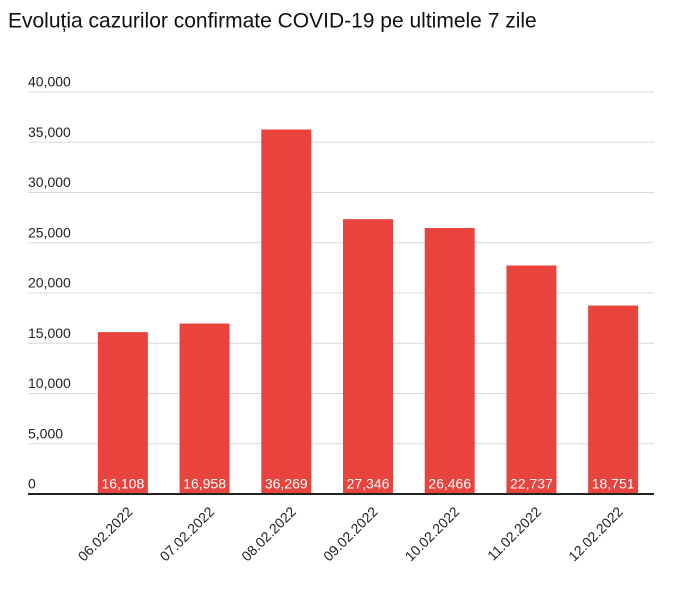  What do you see at coordinates (204, 484) in the screenshot?
I see `value-label: 16,958` at bounding box center [204, 484].